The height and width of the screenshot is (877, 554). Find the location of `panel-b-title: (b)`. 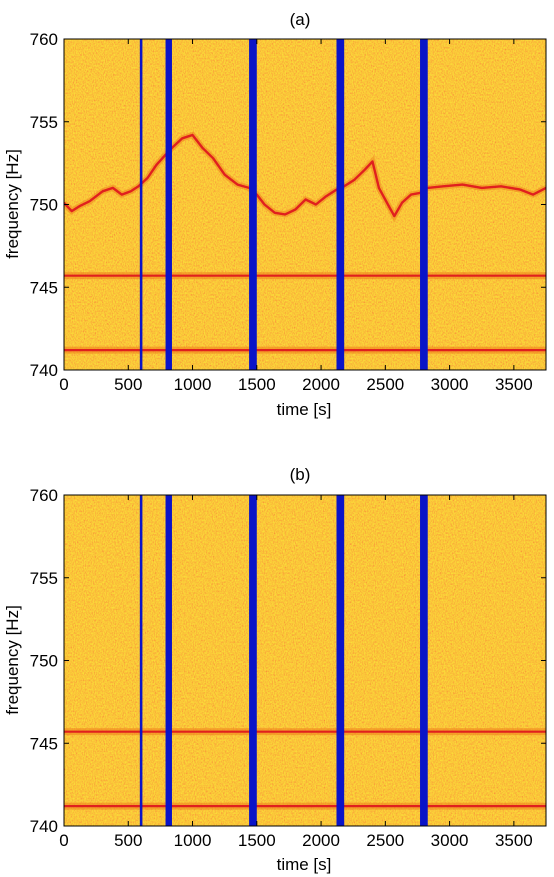

panel-b-title: (b) is located at coordinates (300, 474).